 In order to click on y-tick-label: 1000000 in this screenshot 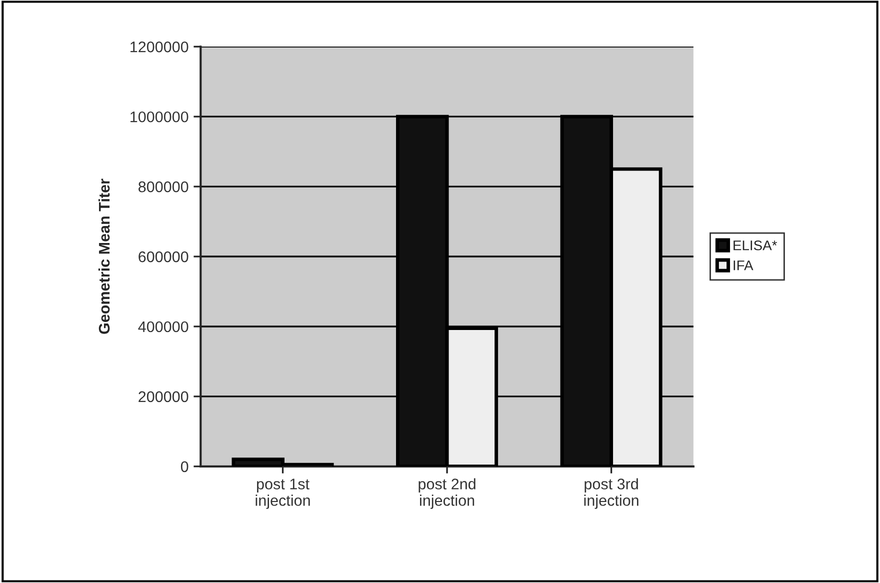, I will do `click(159, 116)`.